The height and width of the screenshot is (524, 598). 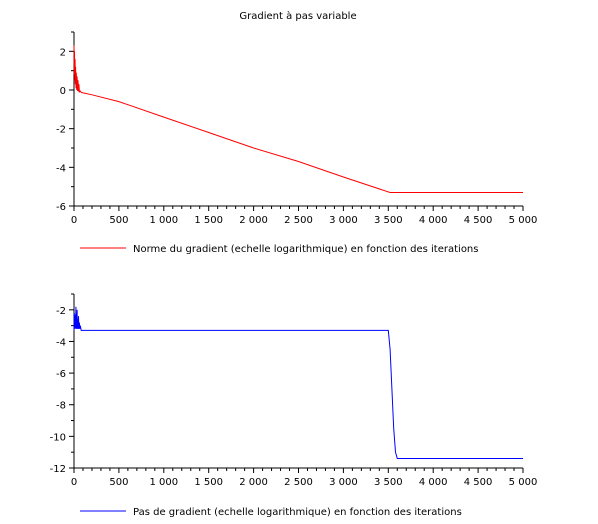 What do you see at coordinates (58, 469) in the screenshot?
I see `y-tick-label: -12` at bounding box center [58, 469].